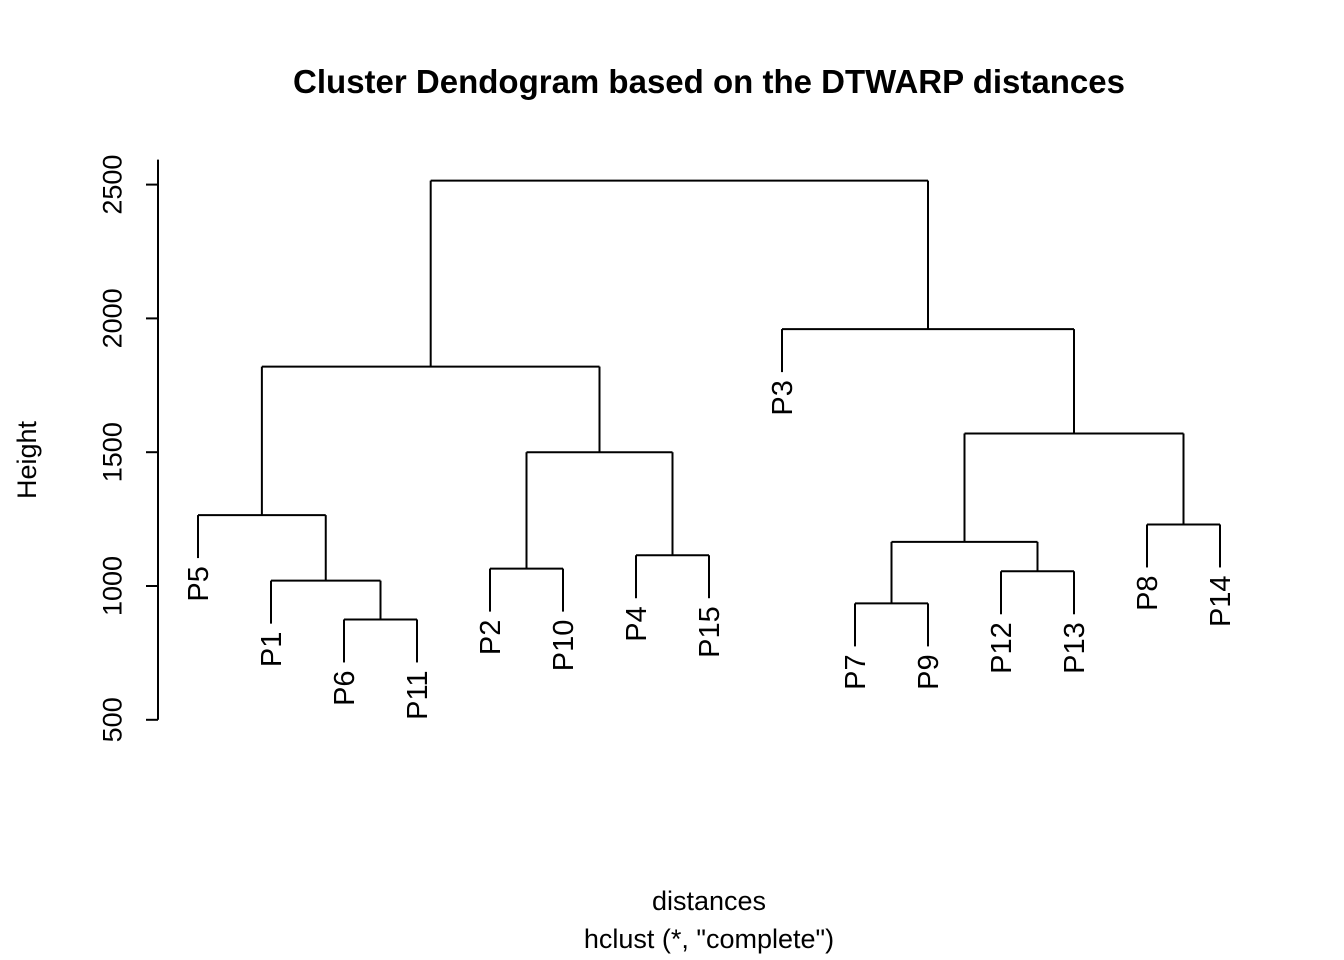 The height and width of the screenshot is (960, 1344). Describe the element at coordinates (112, 318) in the screenshot. I see `y-tick-label: 2000` at that location.